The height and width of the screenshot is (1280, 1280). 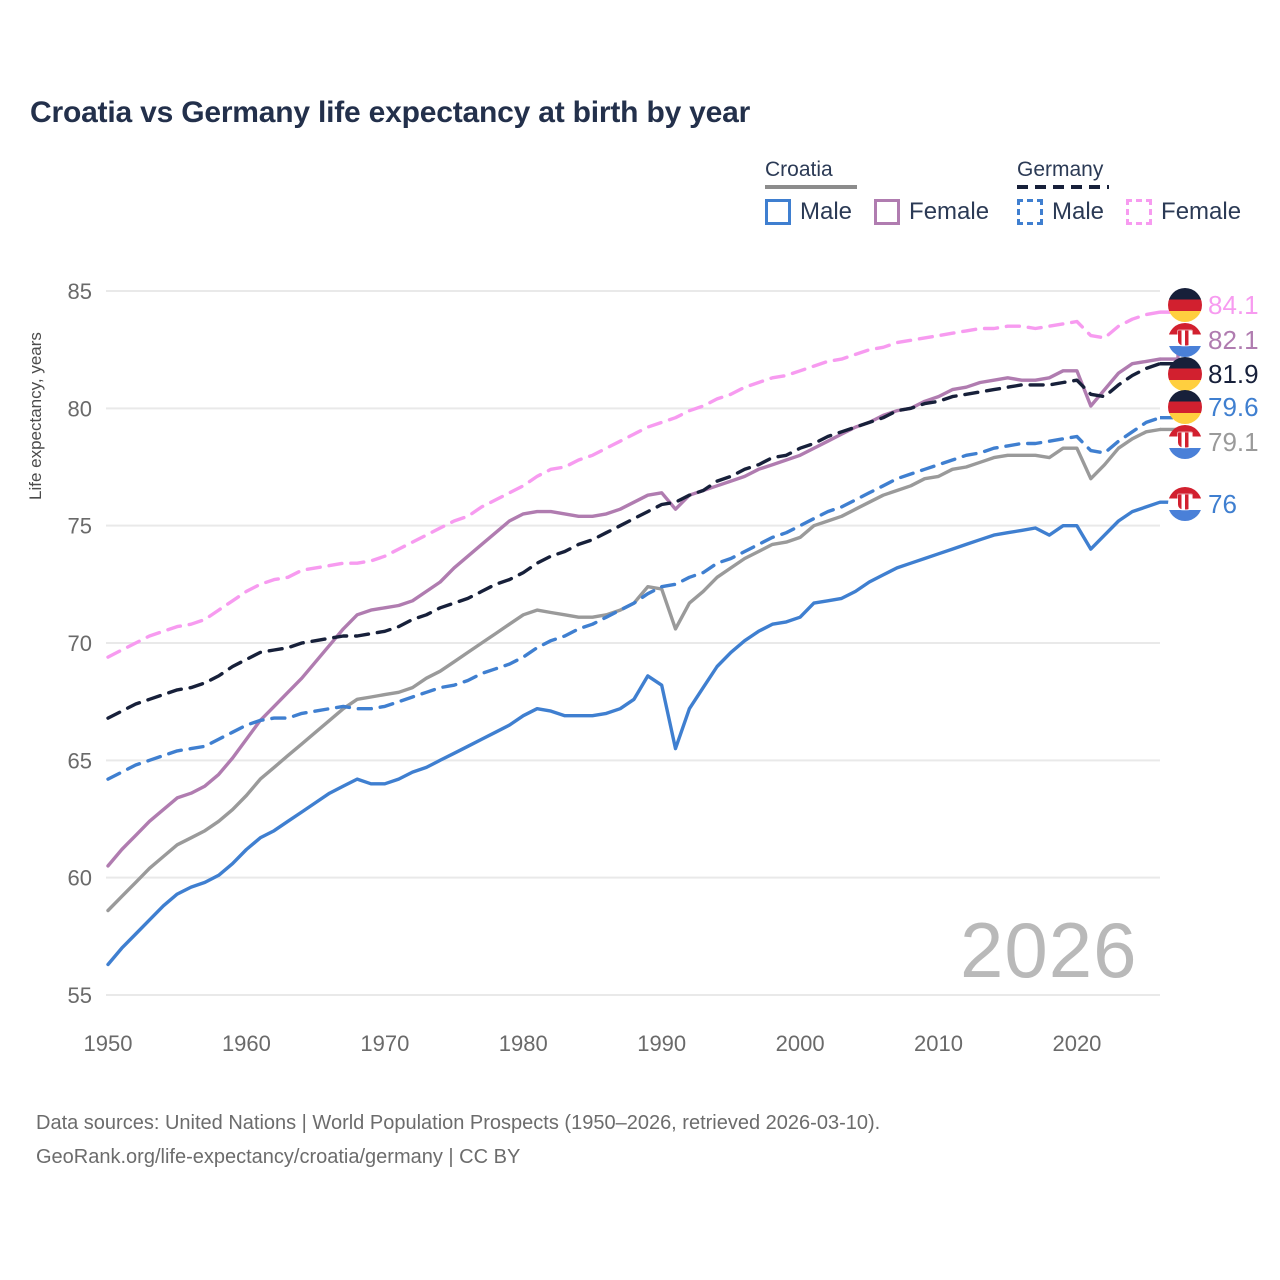 I want to click on end-value-croatia-both: 79.1, so click(x=1233, y=441).